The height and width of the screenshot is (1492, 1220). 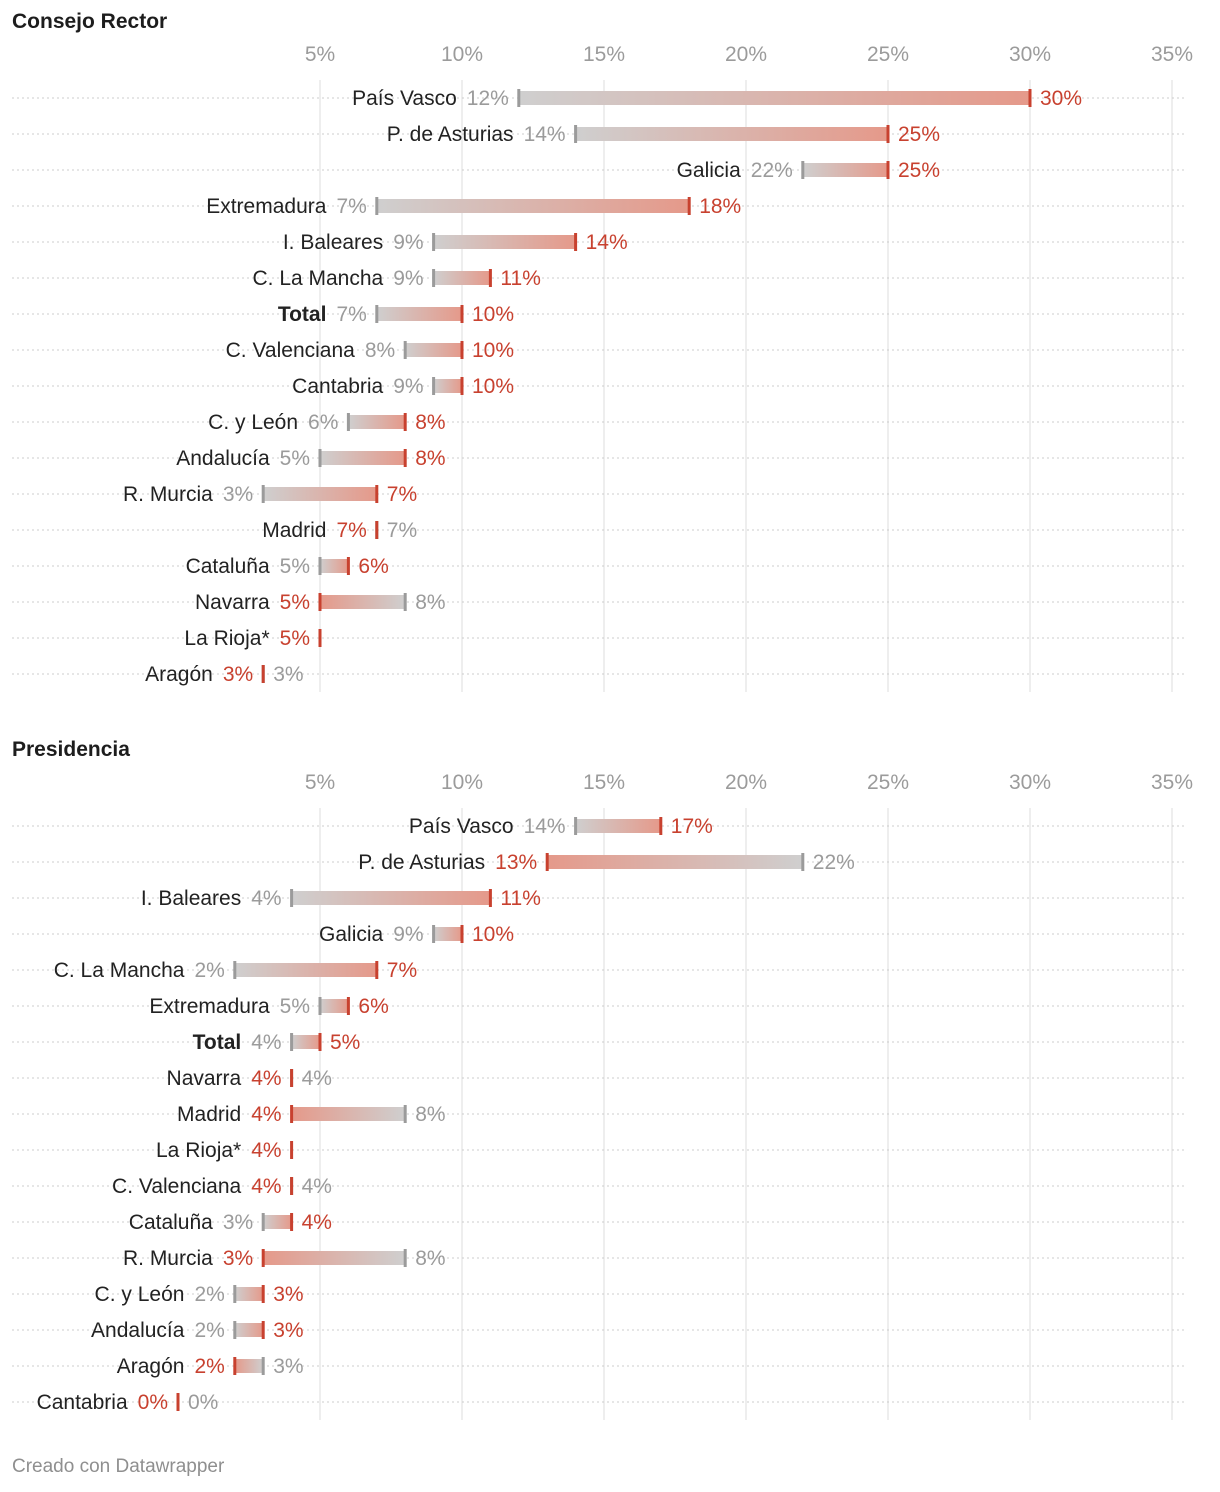 I want to click on start-value-label: 0%, so click(x=203, y=1402).